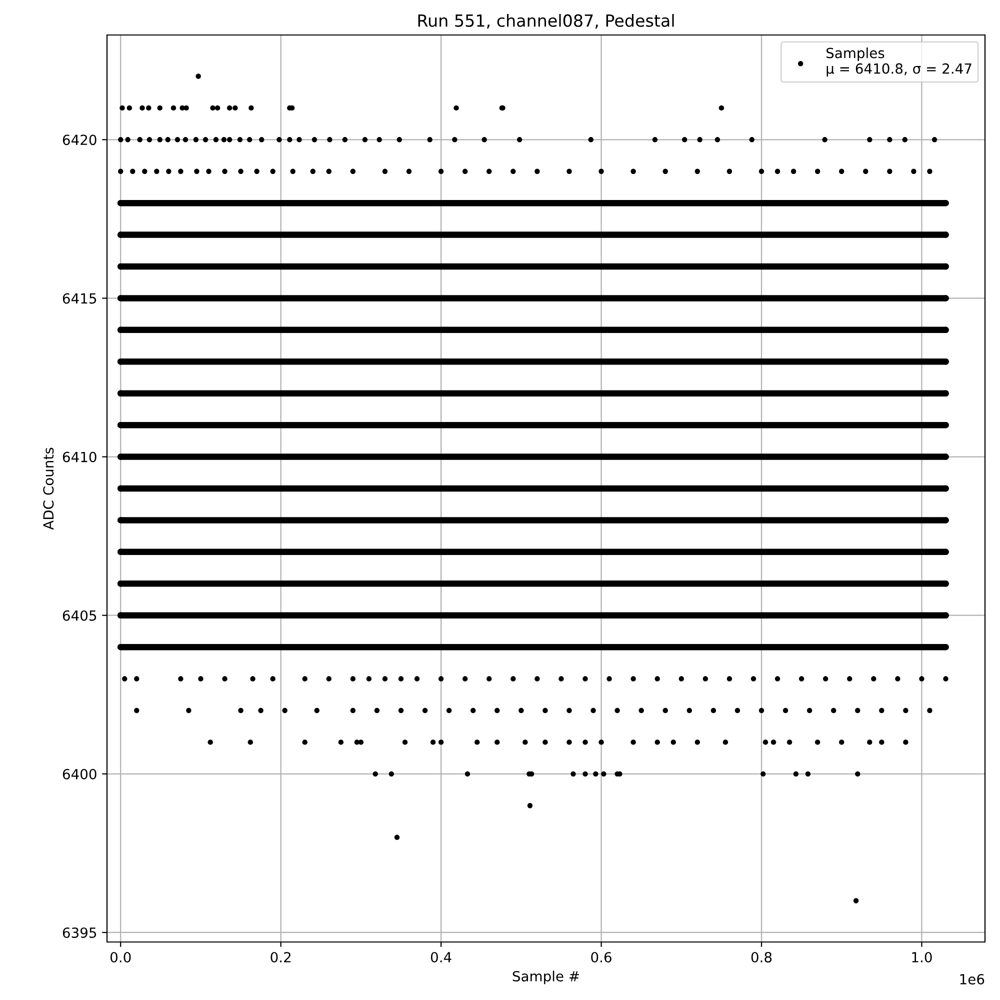 This screenshot has width=1000, height=1000. Describe the element at coordinates (922, 957) in the screenshot. I see `x-tick-label: 1.0` at that location.